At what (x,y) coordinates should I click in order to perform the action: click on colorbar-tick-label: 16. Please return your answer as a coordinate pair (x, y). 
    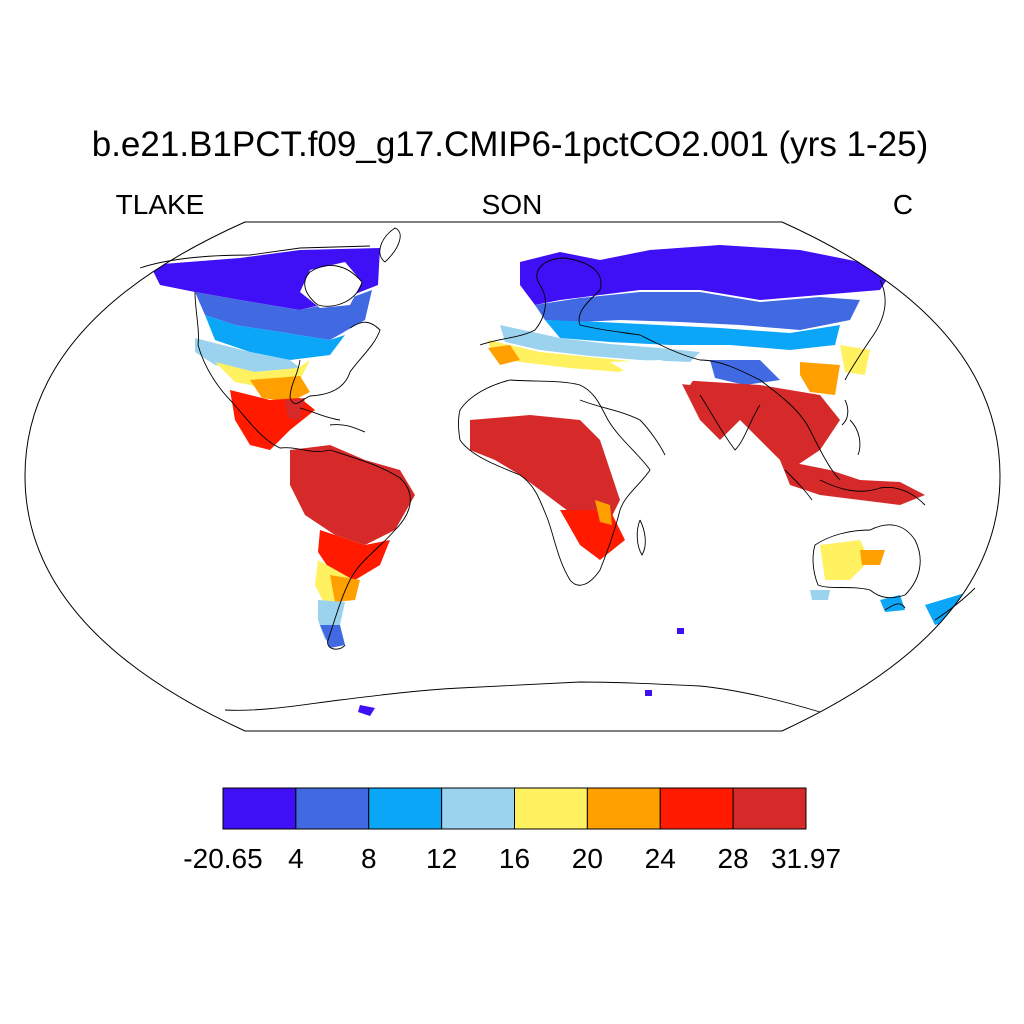
    Looking at the image, I should click on (514, 858).